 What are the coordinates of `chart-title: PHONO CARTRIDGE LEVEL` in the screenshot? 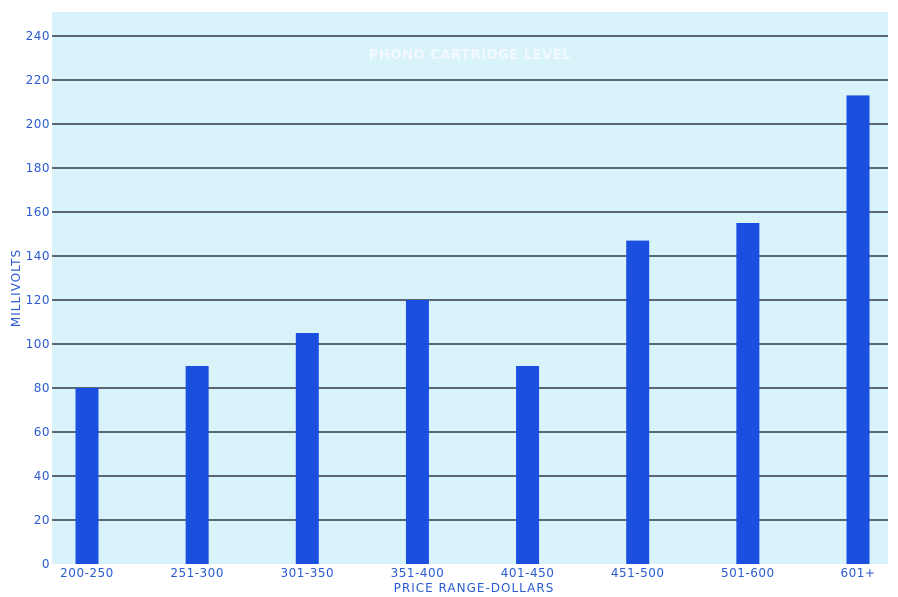 It's located at (470, 55).